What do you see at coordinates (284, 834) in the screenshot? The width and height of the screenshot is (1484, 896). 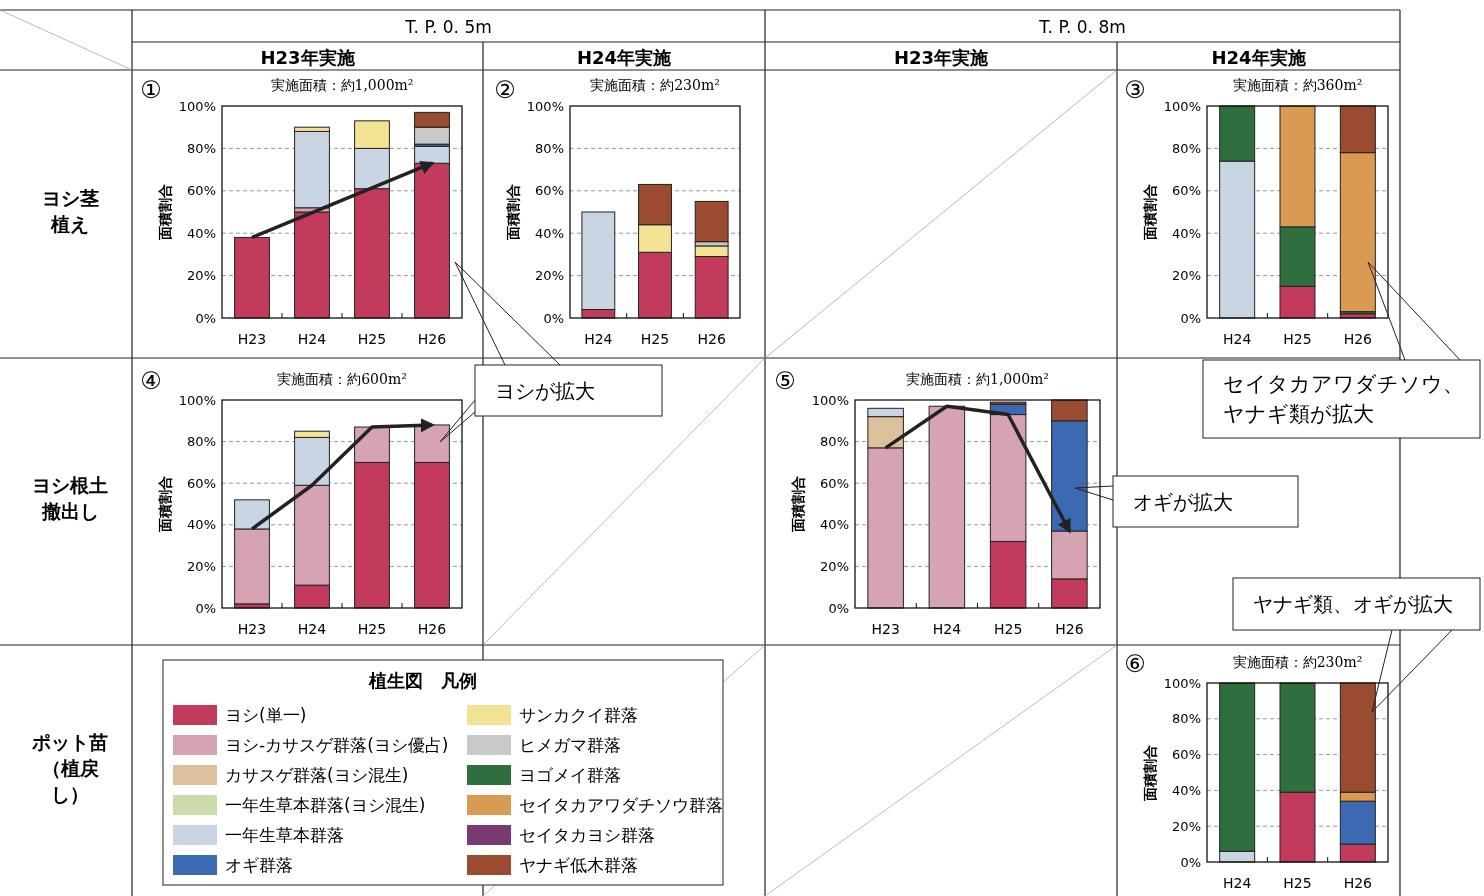 I see `legend-label: 一年生草本群落` at bounding box center [284, 834].